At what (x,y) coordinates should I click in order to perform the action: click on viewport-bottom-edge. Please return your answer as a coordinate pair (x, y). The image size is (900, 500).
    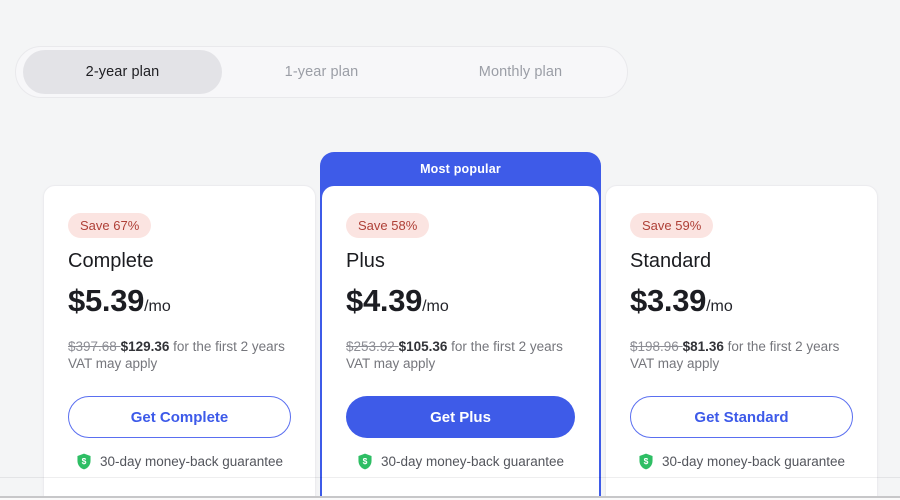
    Looking at the image, I should click on (450, 498).